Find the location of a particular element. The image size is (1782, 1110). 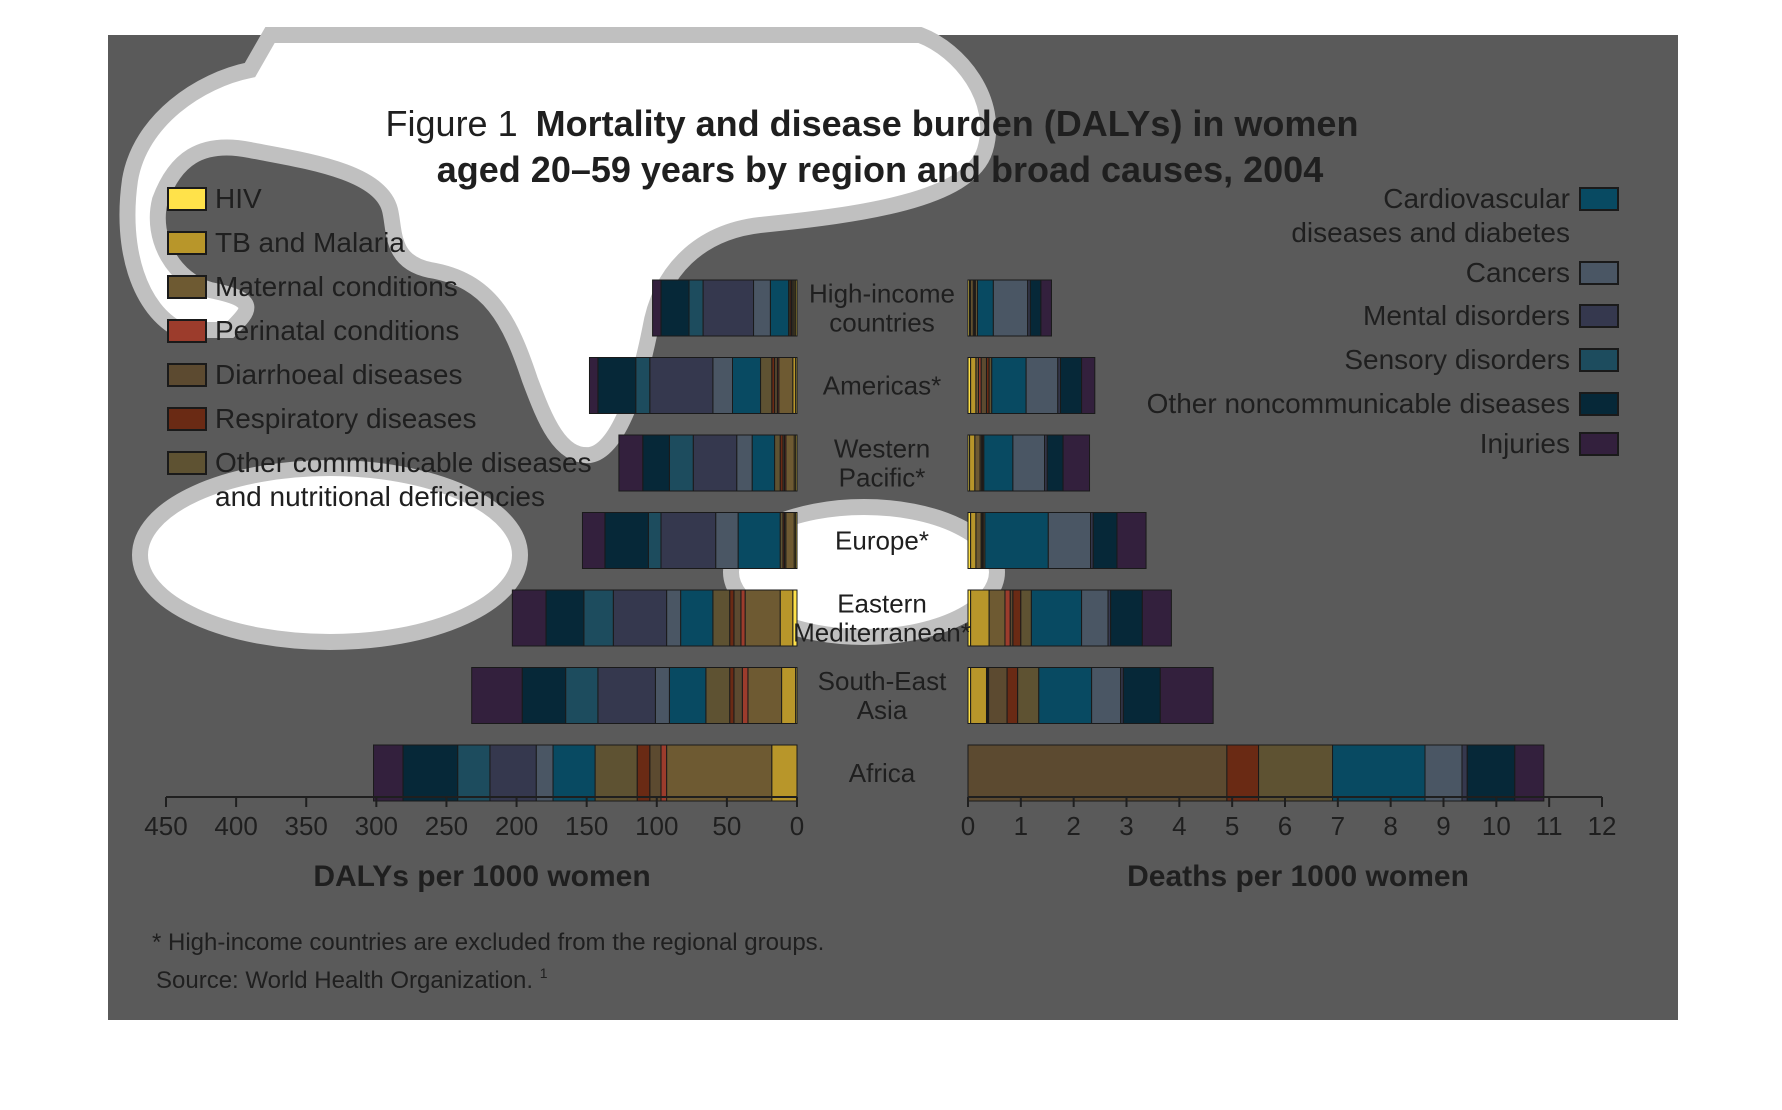

deaths-tick-label-5: 5 is located at coordinates (1232, 826).